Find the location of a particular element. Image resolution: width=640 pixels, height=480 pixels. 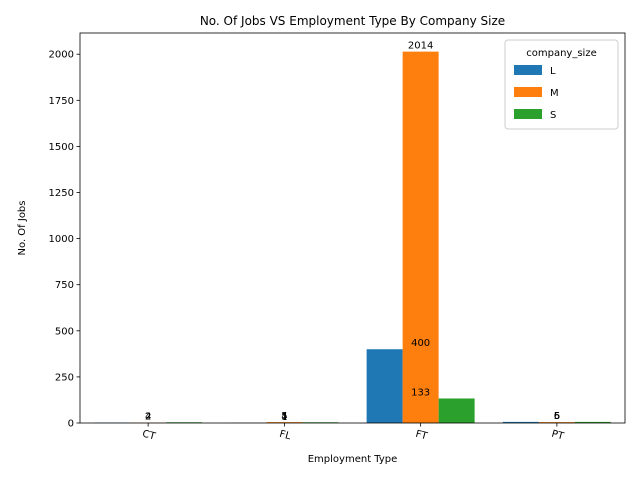

data-label-CT-L: 2 is located at coordinates (148, 417).